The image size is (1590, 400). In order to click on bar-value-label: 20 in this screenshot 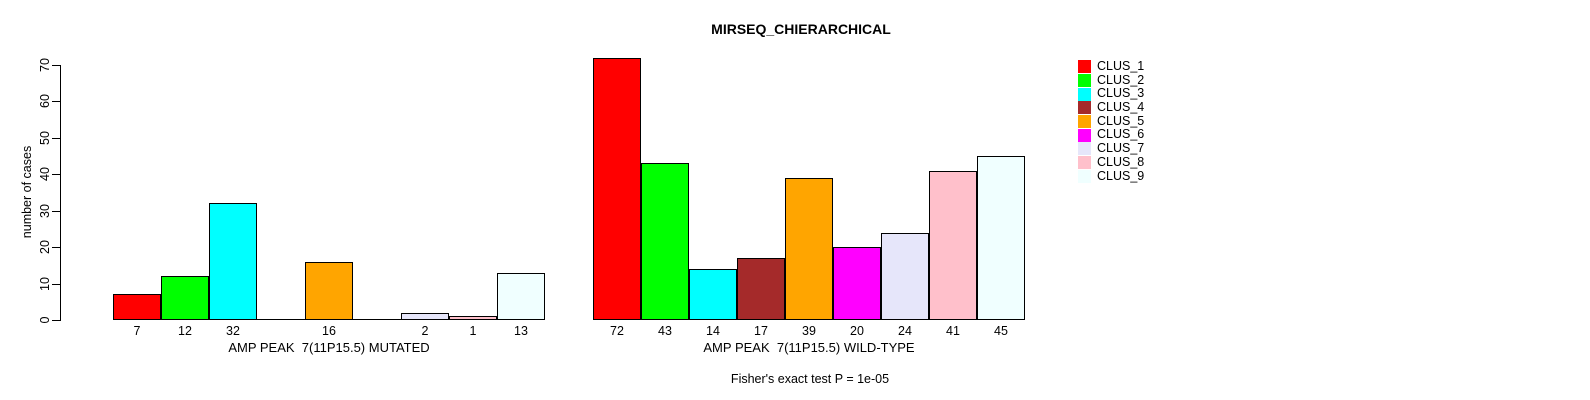, I will do `click(857, 331)`.